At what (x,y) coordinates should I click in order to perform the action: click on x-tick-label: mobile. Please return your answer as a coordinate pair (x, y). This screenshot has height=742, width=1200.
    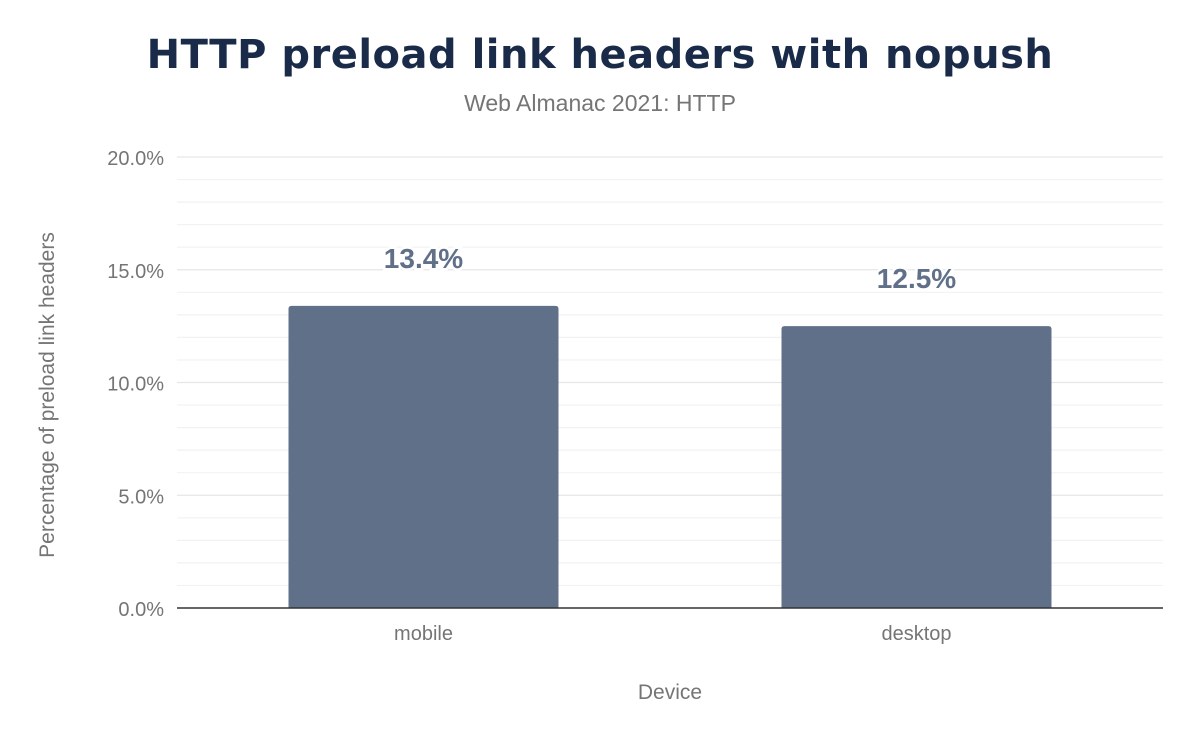
    Looking at the image, I should click on (423, 634).